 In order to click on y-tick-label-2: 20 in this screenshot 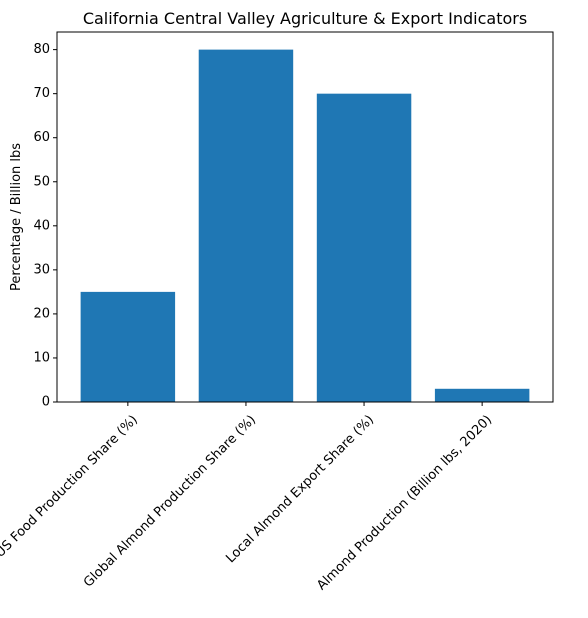, I will do `click(41, 313)`.